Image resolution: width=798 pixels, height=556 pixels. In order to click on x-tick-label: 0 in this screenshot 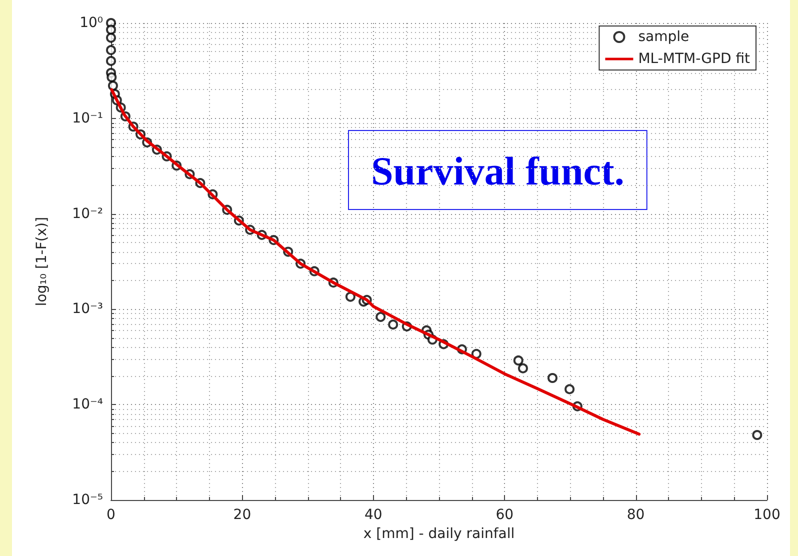, I will do `click(111, 515)`.